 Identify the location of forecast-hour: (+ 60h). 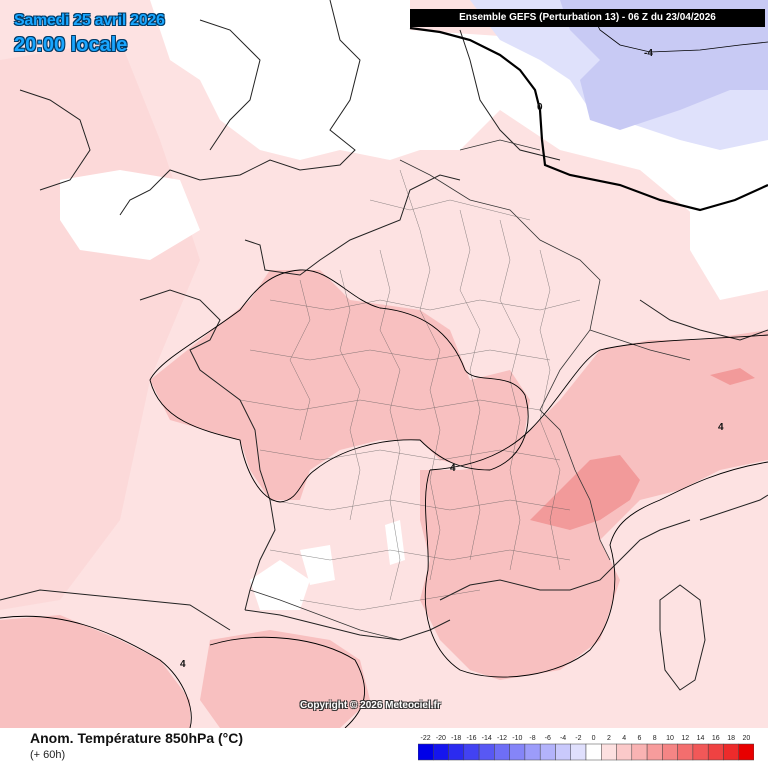
(48, 755).